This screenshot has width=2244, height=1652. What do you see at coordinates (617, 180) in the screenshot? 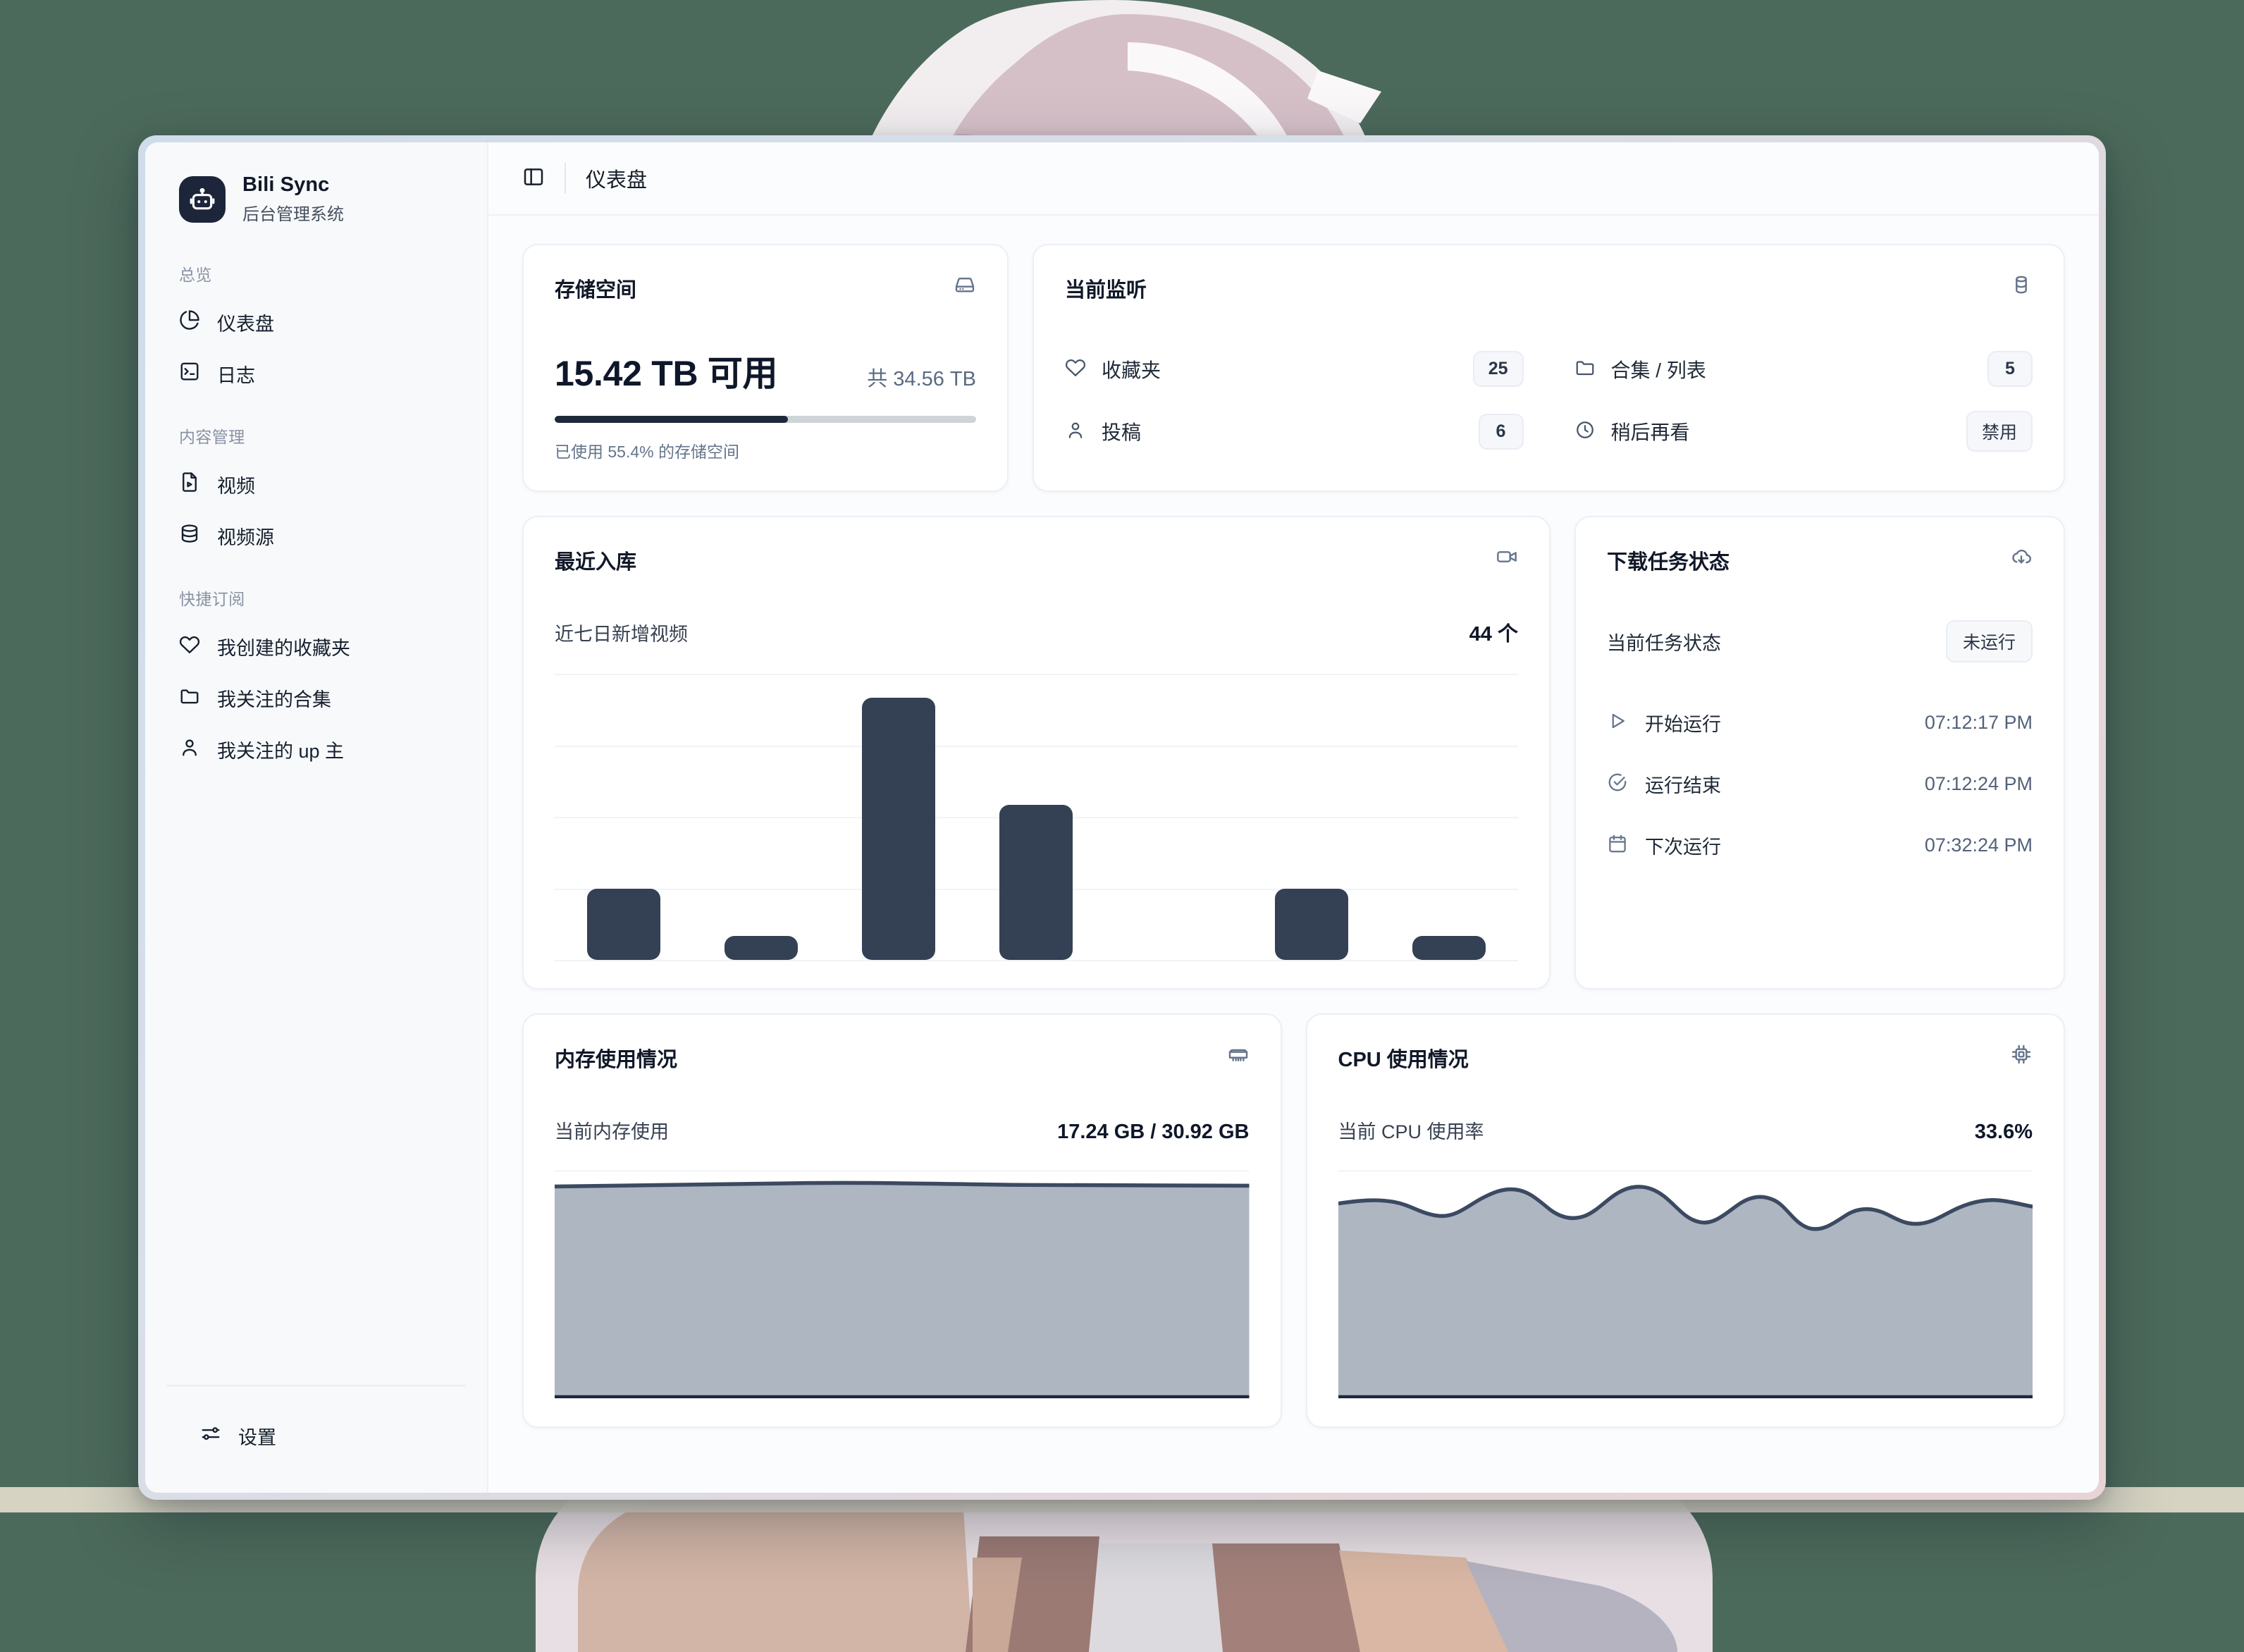
I see `page-title: 仪表盘` at bounding box center [617, 180].